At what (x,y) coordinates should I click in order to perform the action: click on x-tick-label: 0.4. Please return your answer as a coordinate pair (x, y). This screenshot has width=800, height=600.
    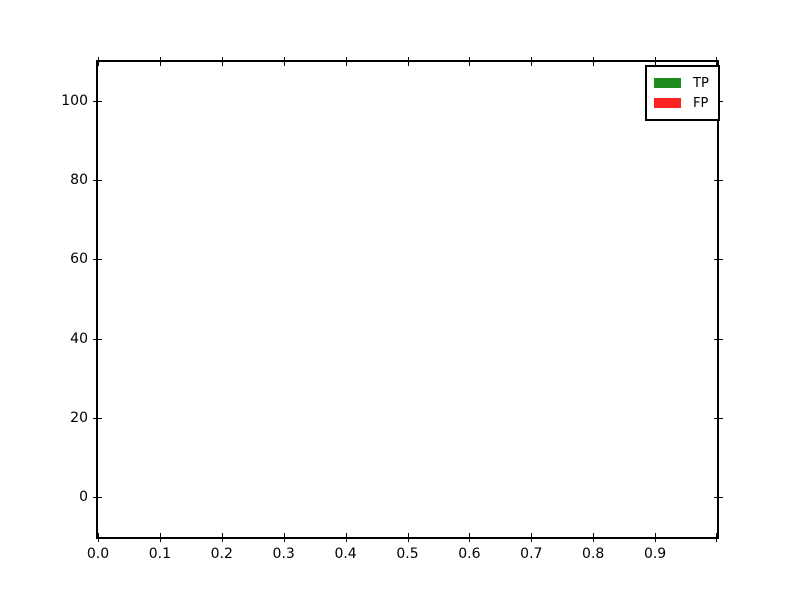
    Looking at the image, I should click on (345, 554).